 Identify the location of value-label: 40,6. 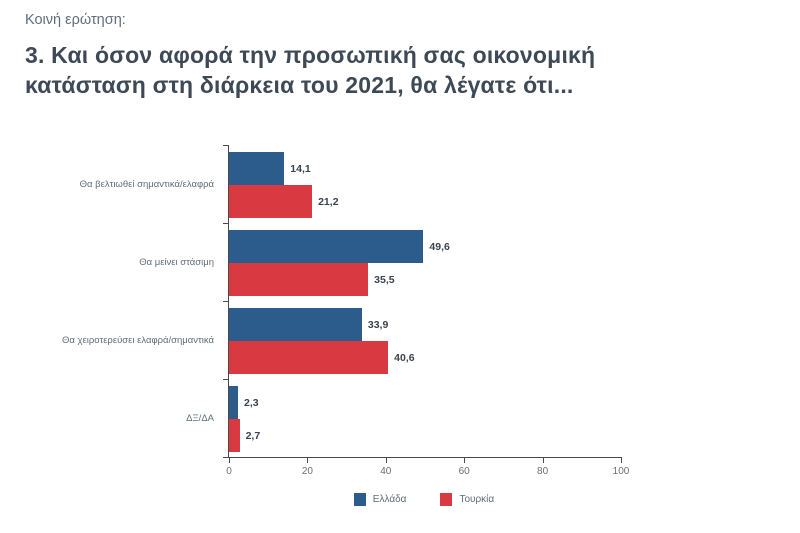
(404, 357).